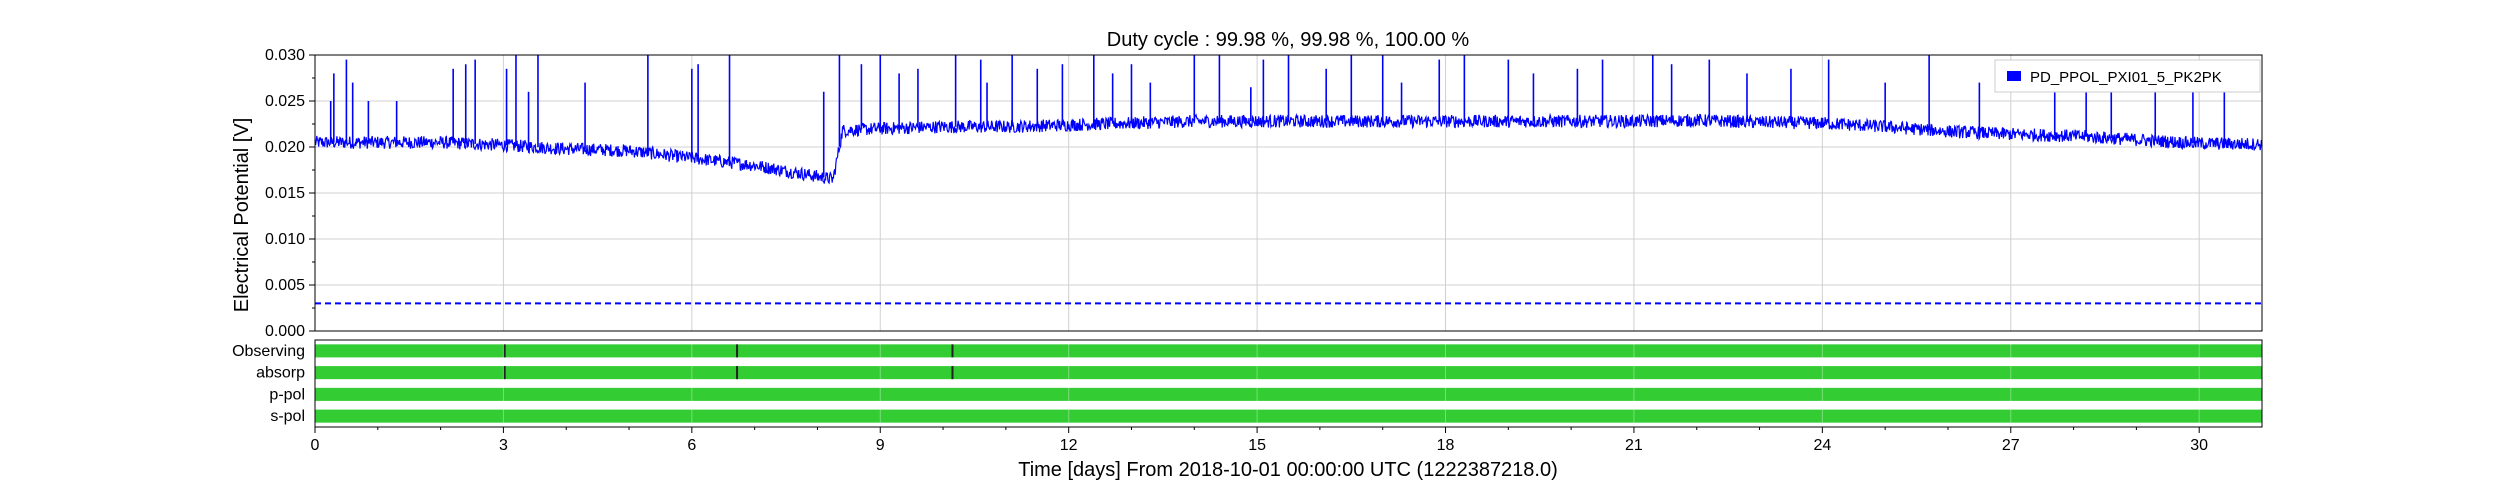 This screenshot has width=2500, height=500. I want to click on legend-box, so click(2127, 76).